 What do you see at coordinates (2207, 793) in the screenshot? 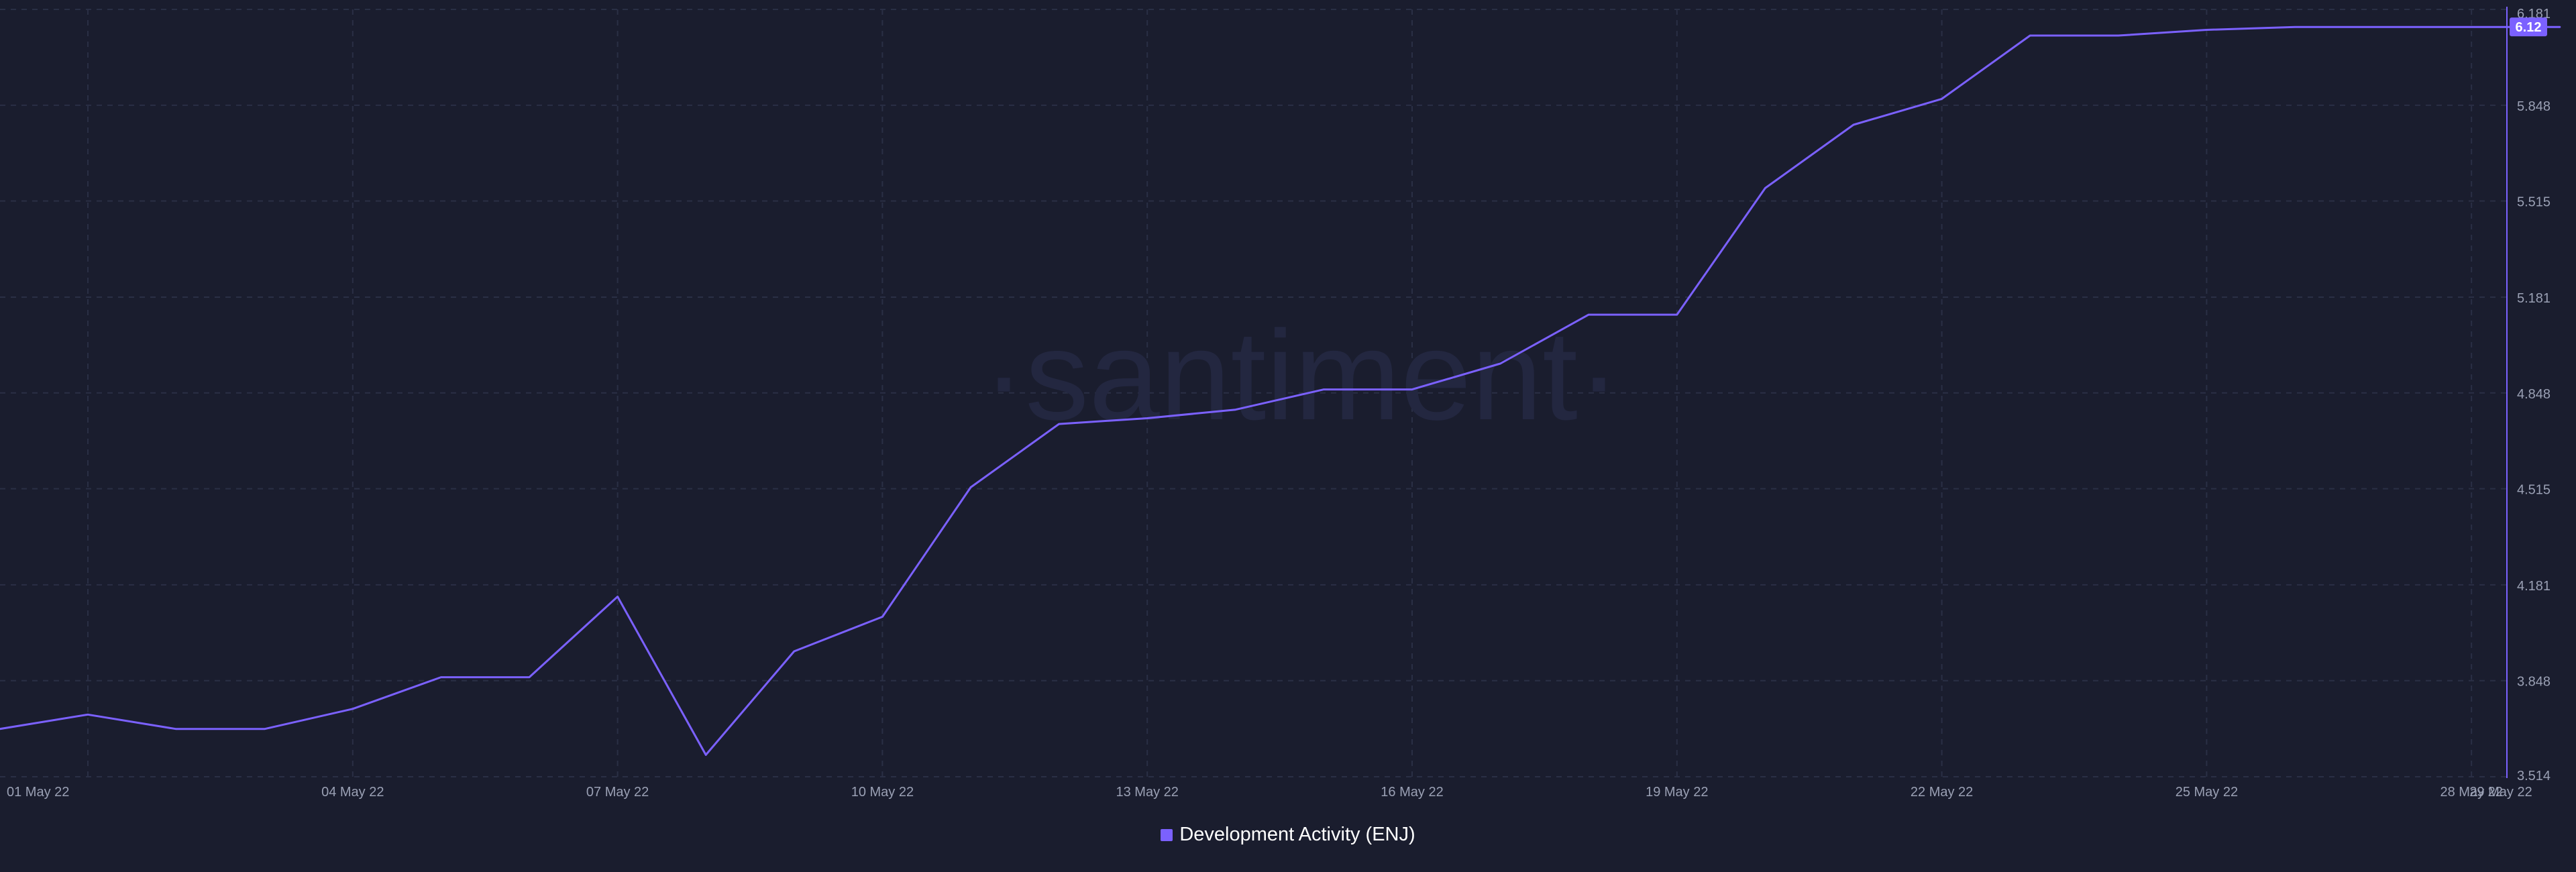
I see `x-tick-label: 25 May 22` at bounding box center [2207, 793].